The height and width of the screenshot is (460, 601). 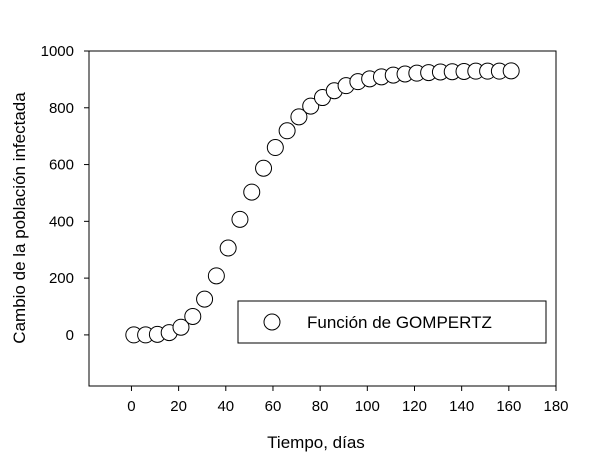 What do you see at coordinates (19, 218) in the screenshot?
I see `y-axis-label: Cambio de la población infectada` at bounding box center [19, 218].